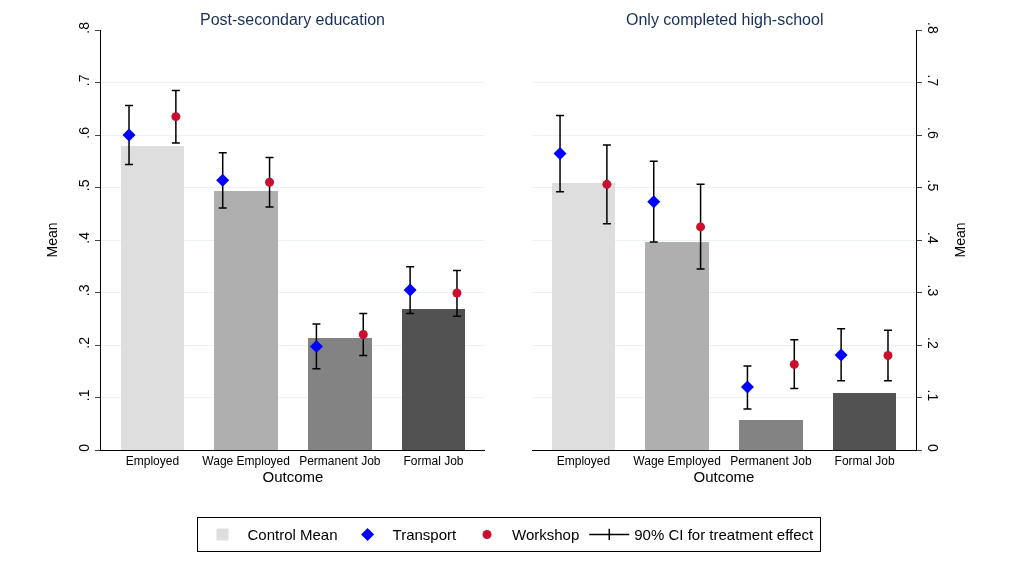  I want to click on chart-title: Only completed high-school, so click(725, 19).